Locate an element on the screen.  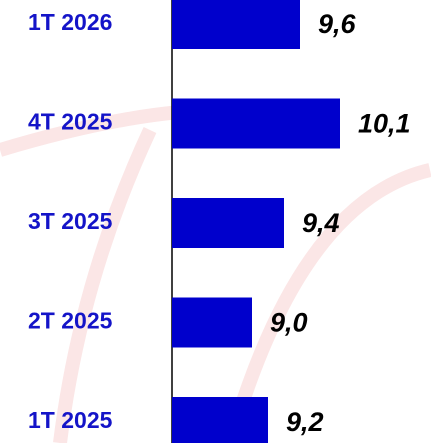
value-label: 9,0 is located at coordinates (289, 323).